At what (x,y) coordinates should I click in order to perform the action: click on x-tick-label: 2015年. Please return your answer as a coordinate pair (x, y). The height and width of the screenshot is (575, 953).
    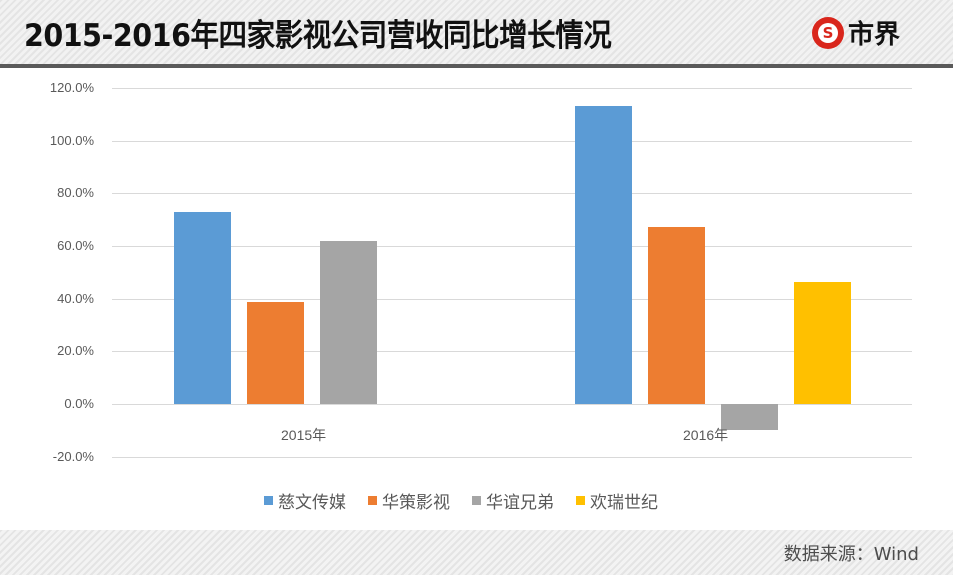
    Looking at the image, I should click on (304, 435).